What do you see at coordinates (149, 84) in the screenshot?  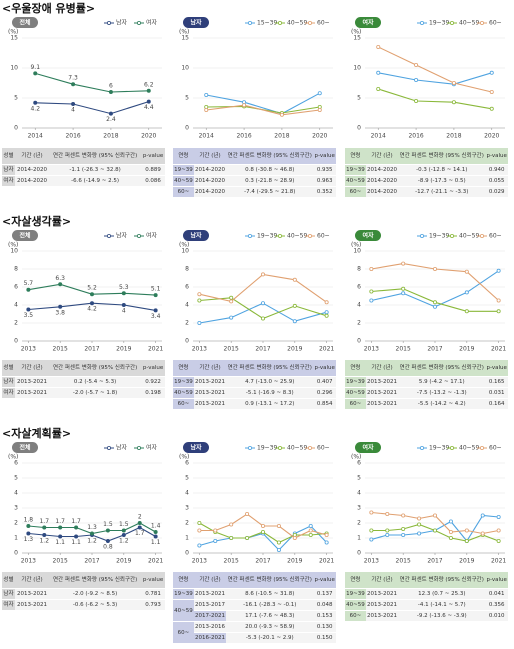 I see `data-label: 6.2` at bounding box center [149, 84].